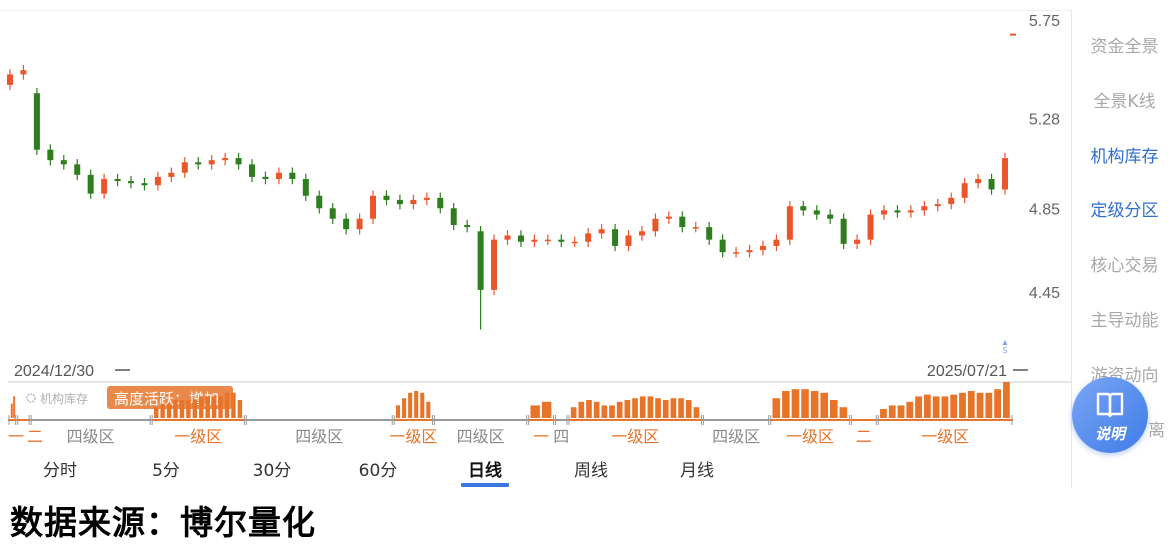 This screenshot has height=544, width=1176. What do you see at coordinates (541, 436) in the screenshot?
I see `zone-label: 一` at bounding box center [541, 436].